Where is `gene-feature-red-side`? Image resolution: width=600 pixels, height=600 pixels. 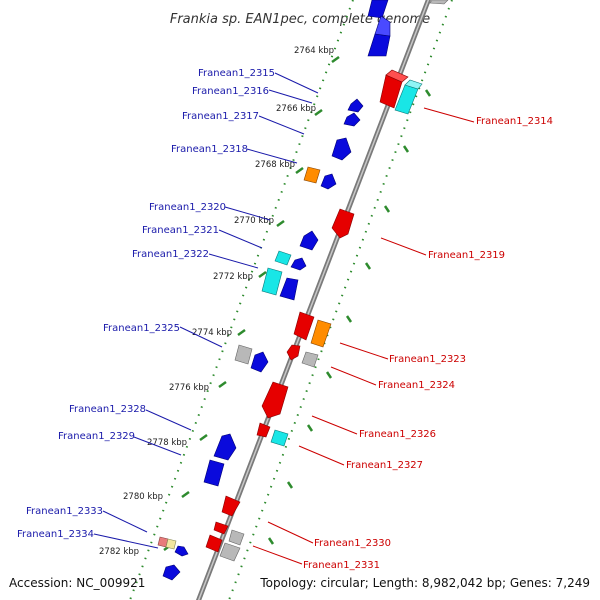 gene-feature-red-side is located at coordinates (397, 76).